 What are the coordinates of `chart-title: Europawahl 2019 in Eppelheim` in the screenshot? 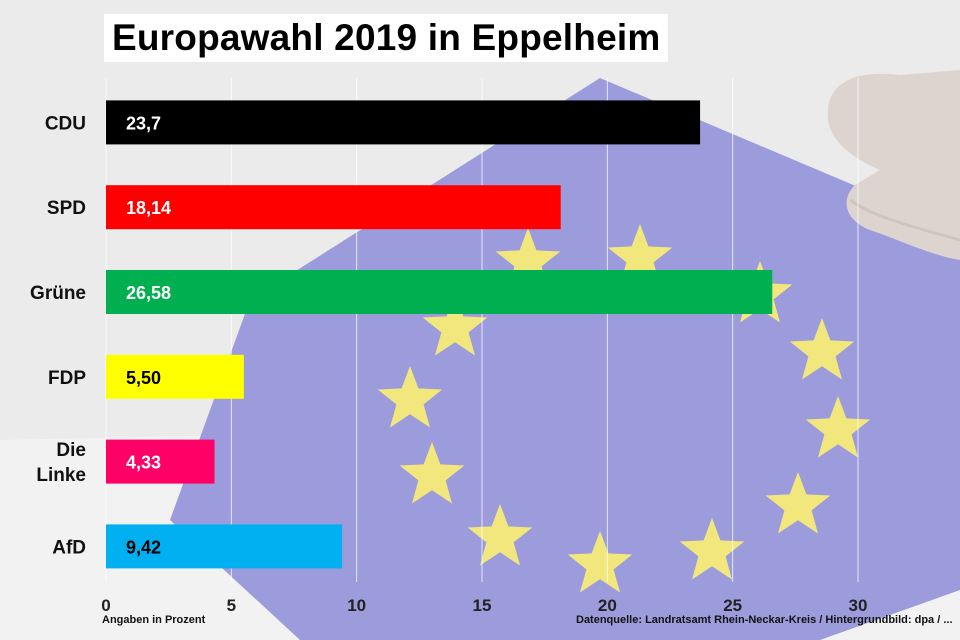 It's located at (386, 37).